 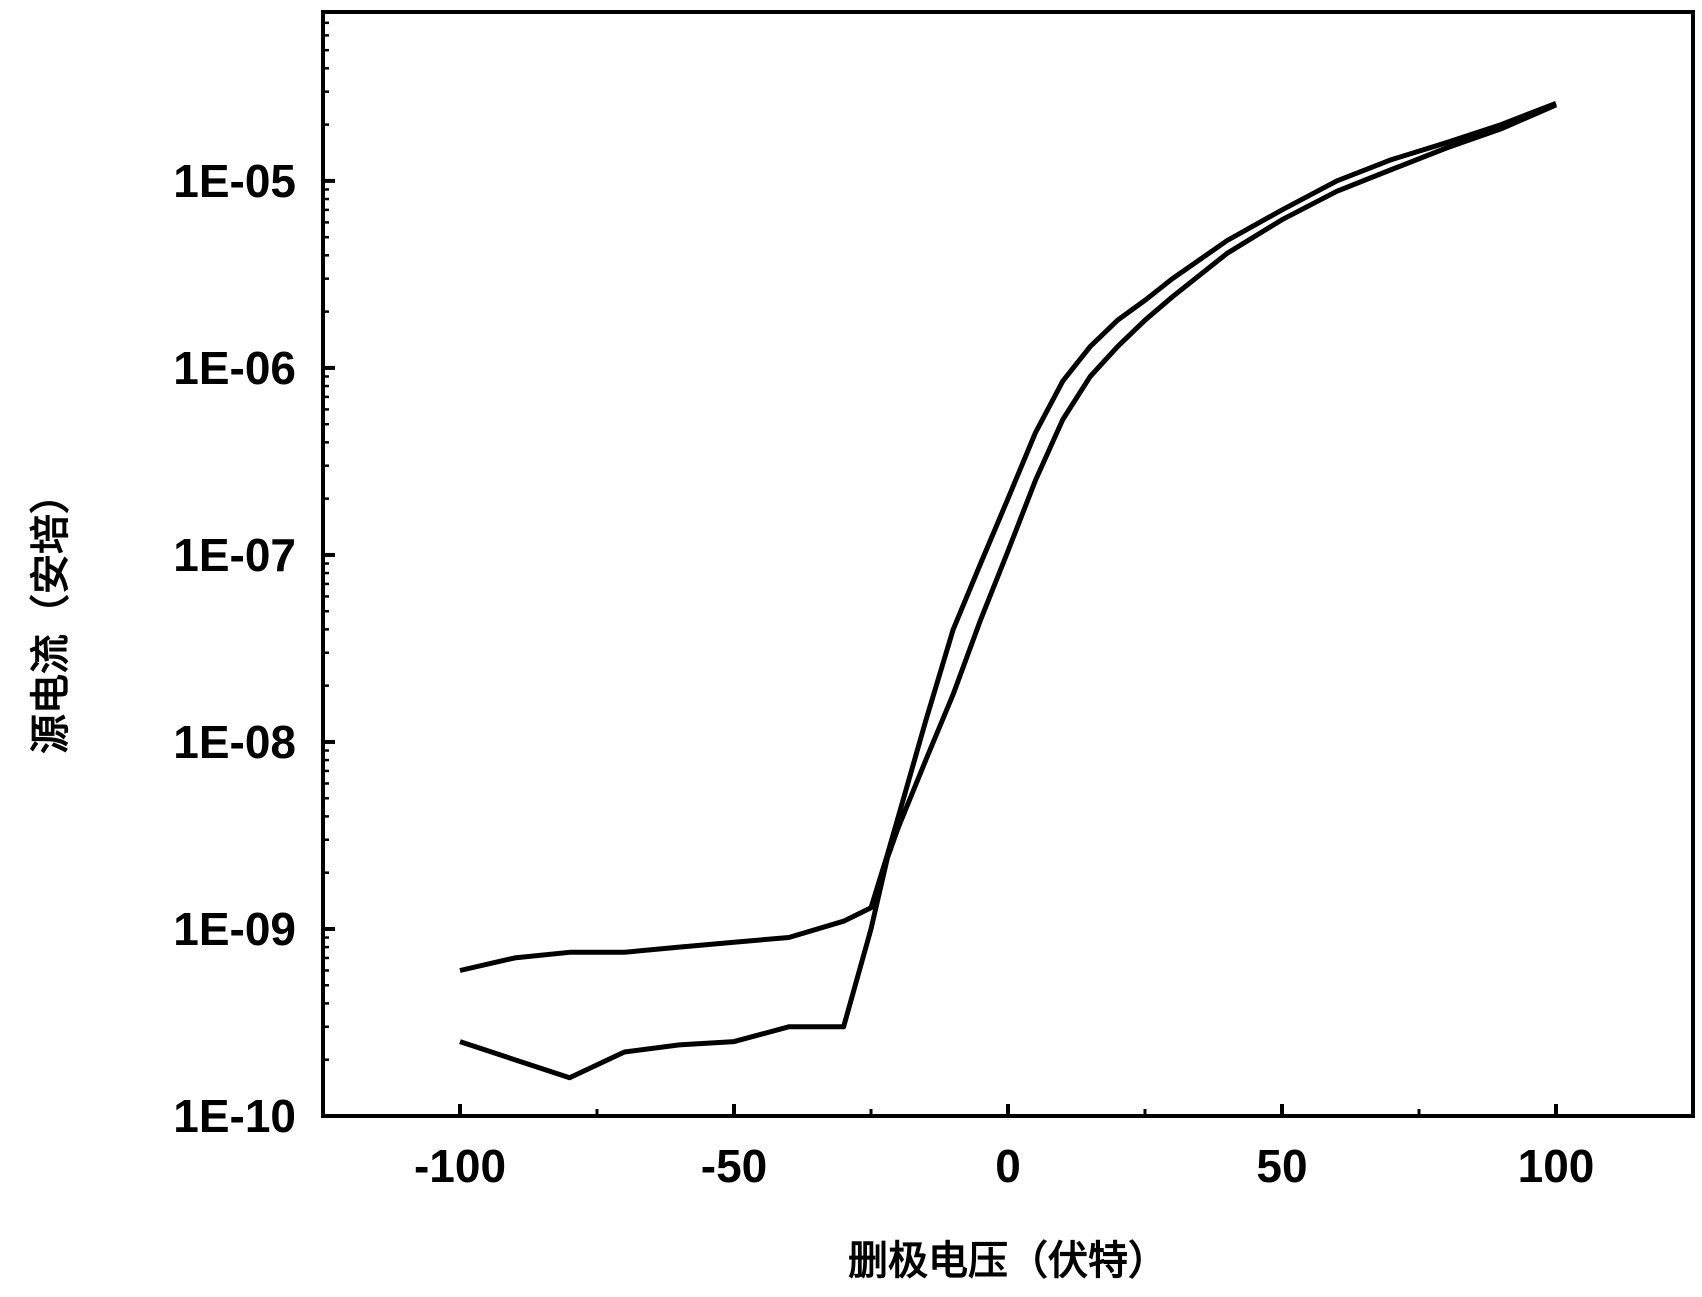 What do you see at coordinates (1556, 1166) in the screenshot?
I see `x-tick-label: 100` at bounding box center [1556, 1166].